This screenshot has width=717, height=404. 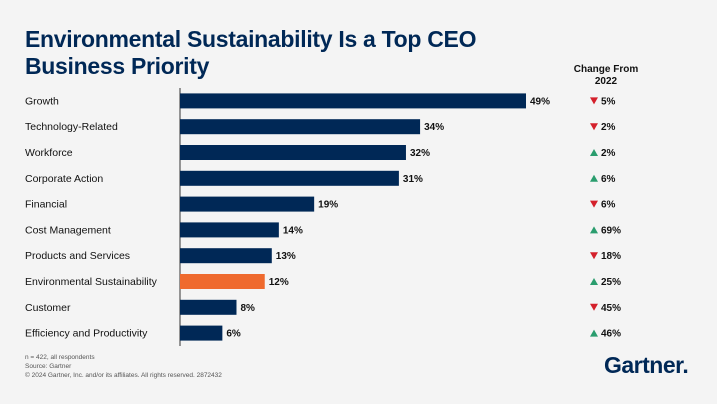 What do you see at coordinates (48, 366) in the screenshot?
I see `footnote-source: Source: Gartner` at bounding box center [48, 366].